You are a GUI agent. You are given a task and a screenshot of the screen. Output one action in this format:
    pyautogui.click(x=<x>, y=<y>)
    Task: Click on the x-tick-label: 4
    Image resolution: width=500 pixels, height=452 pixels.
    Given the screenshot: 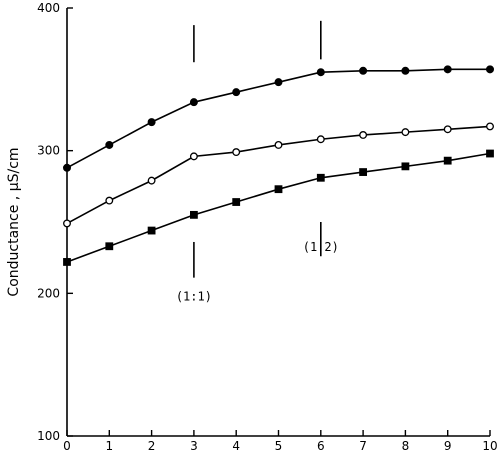 What is the action you would take?
    pyautogui.click(x=236, y=445)
    